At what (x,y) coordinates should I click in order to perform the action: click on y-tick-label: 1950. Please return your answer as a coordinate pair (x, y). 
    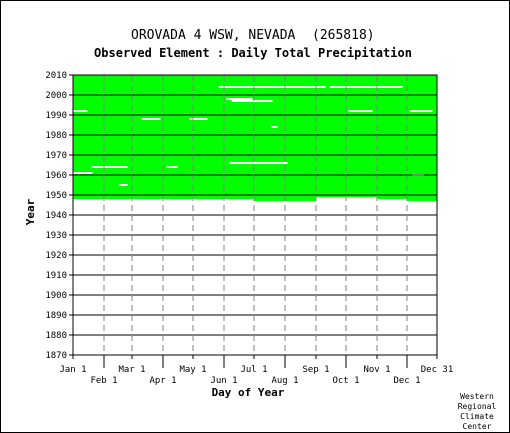
    Looking at the image, I should click on (56, 196).